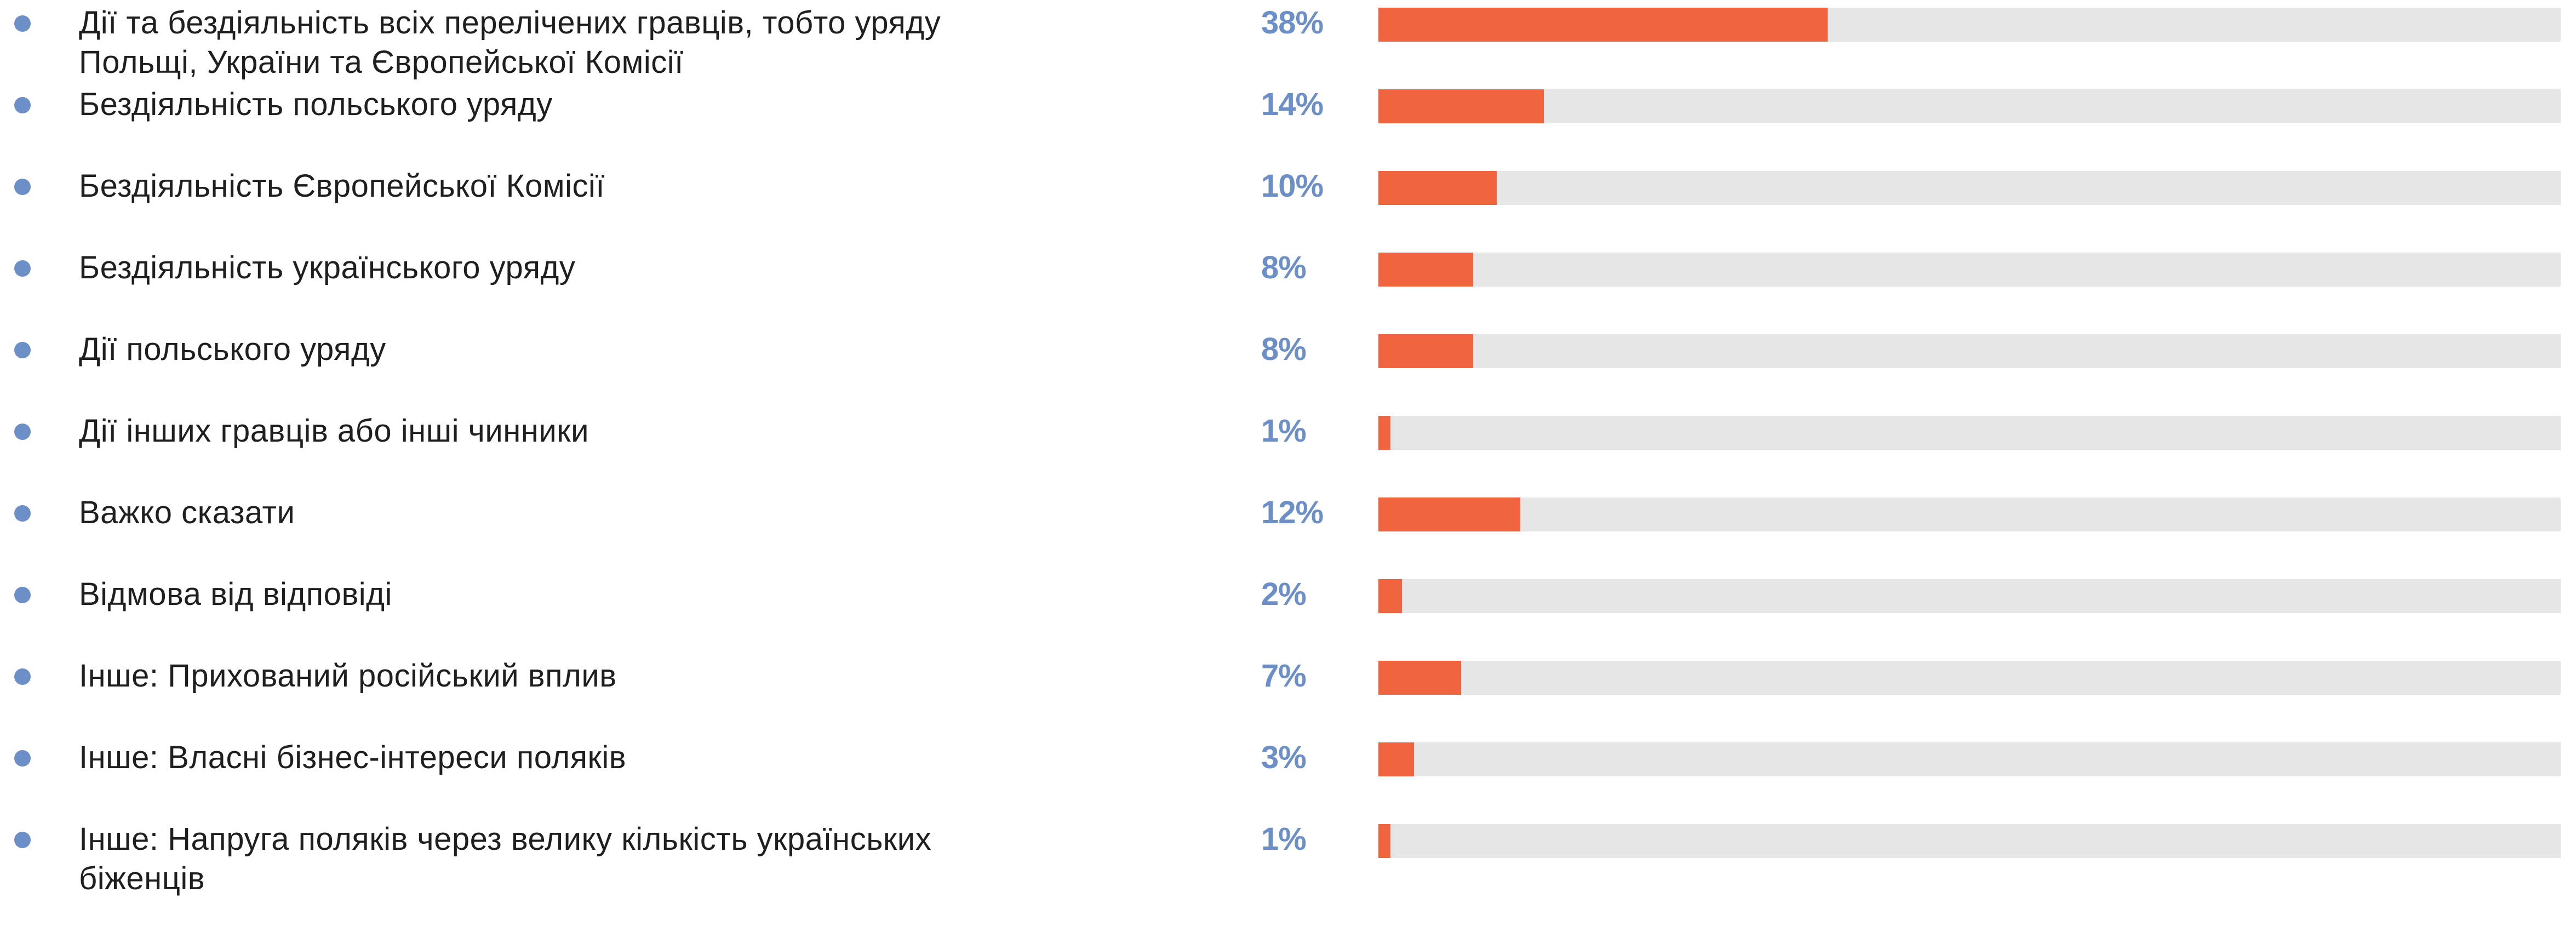 Image resolution: width=2576 pixels, height=938 pixels. Describe the element at coordinates (1292, 512) in the screenshot. I see `value-label: 12%` at that location.